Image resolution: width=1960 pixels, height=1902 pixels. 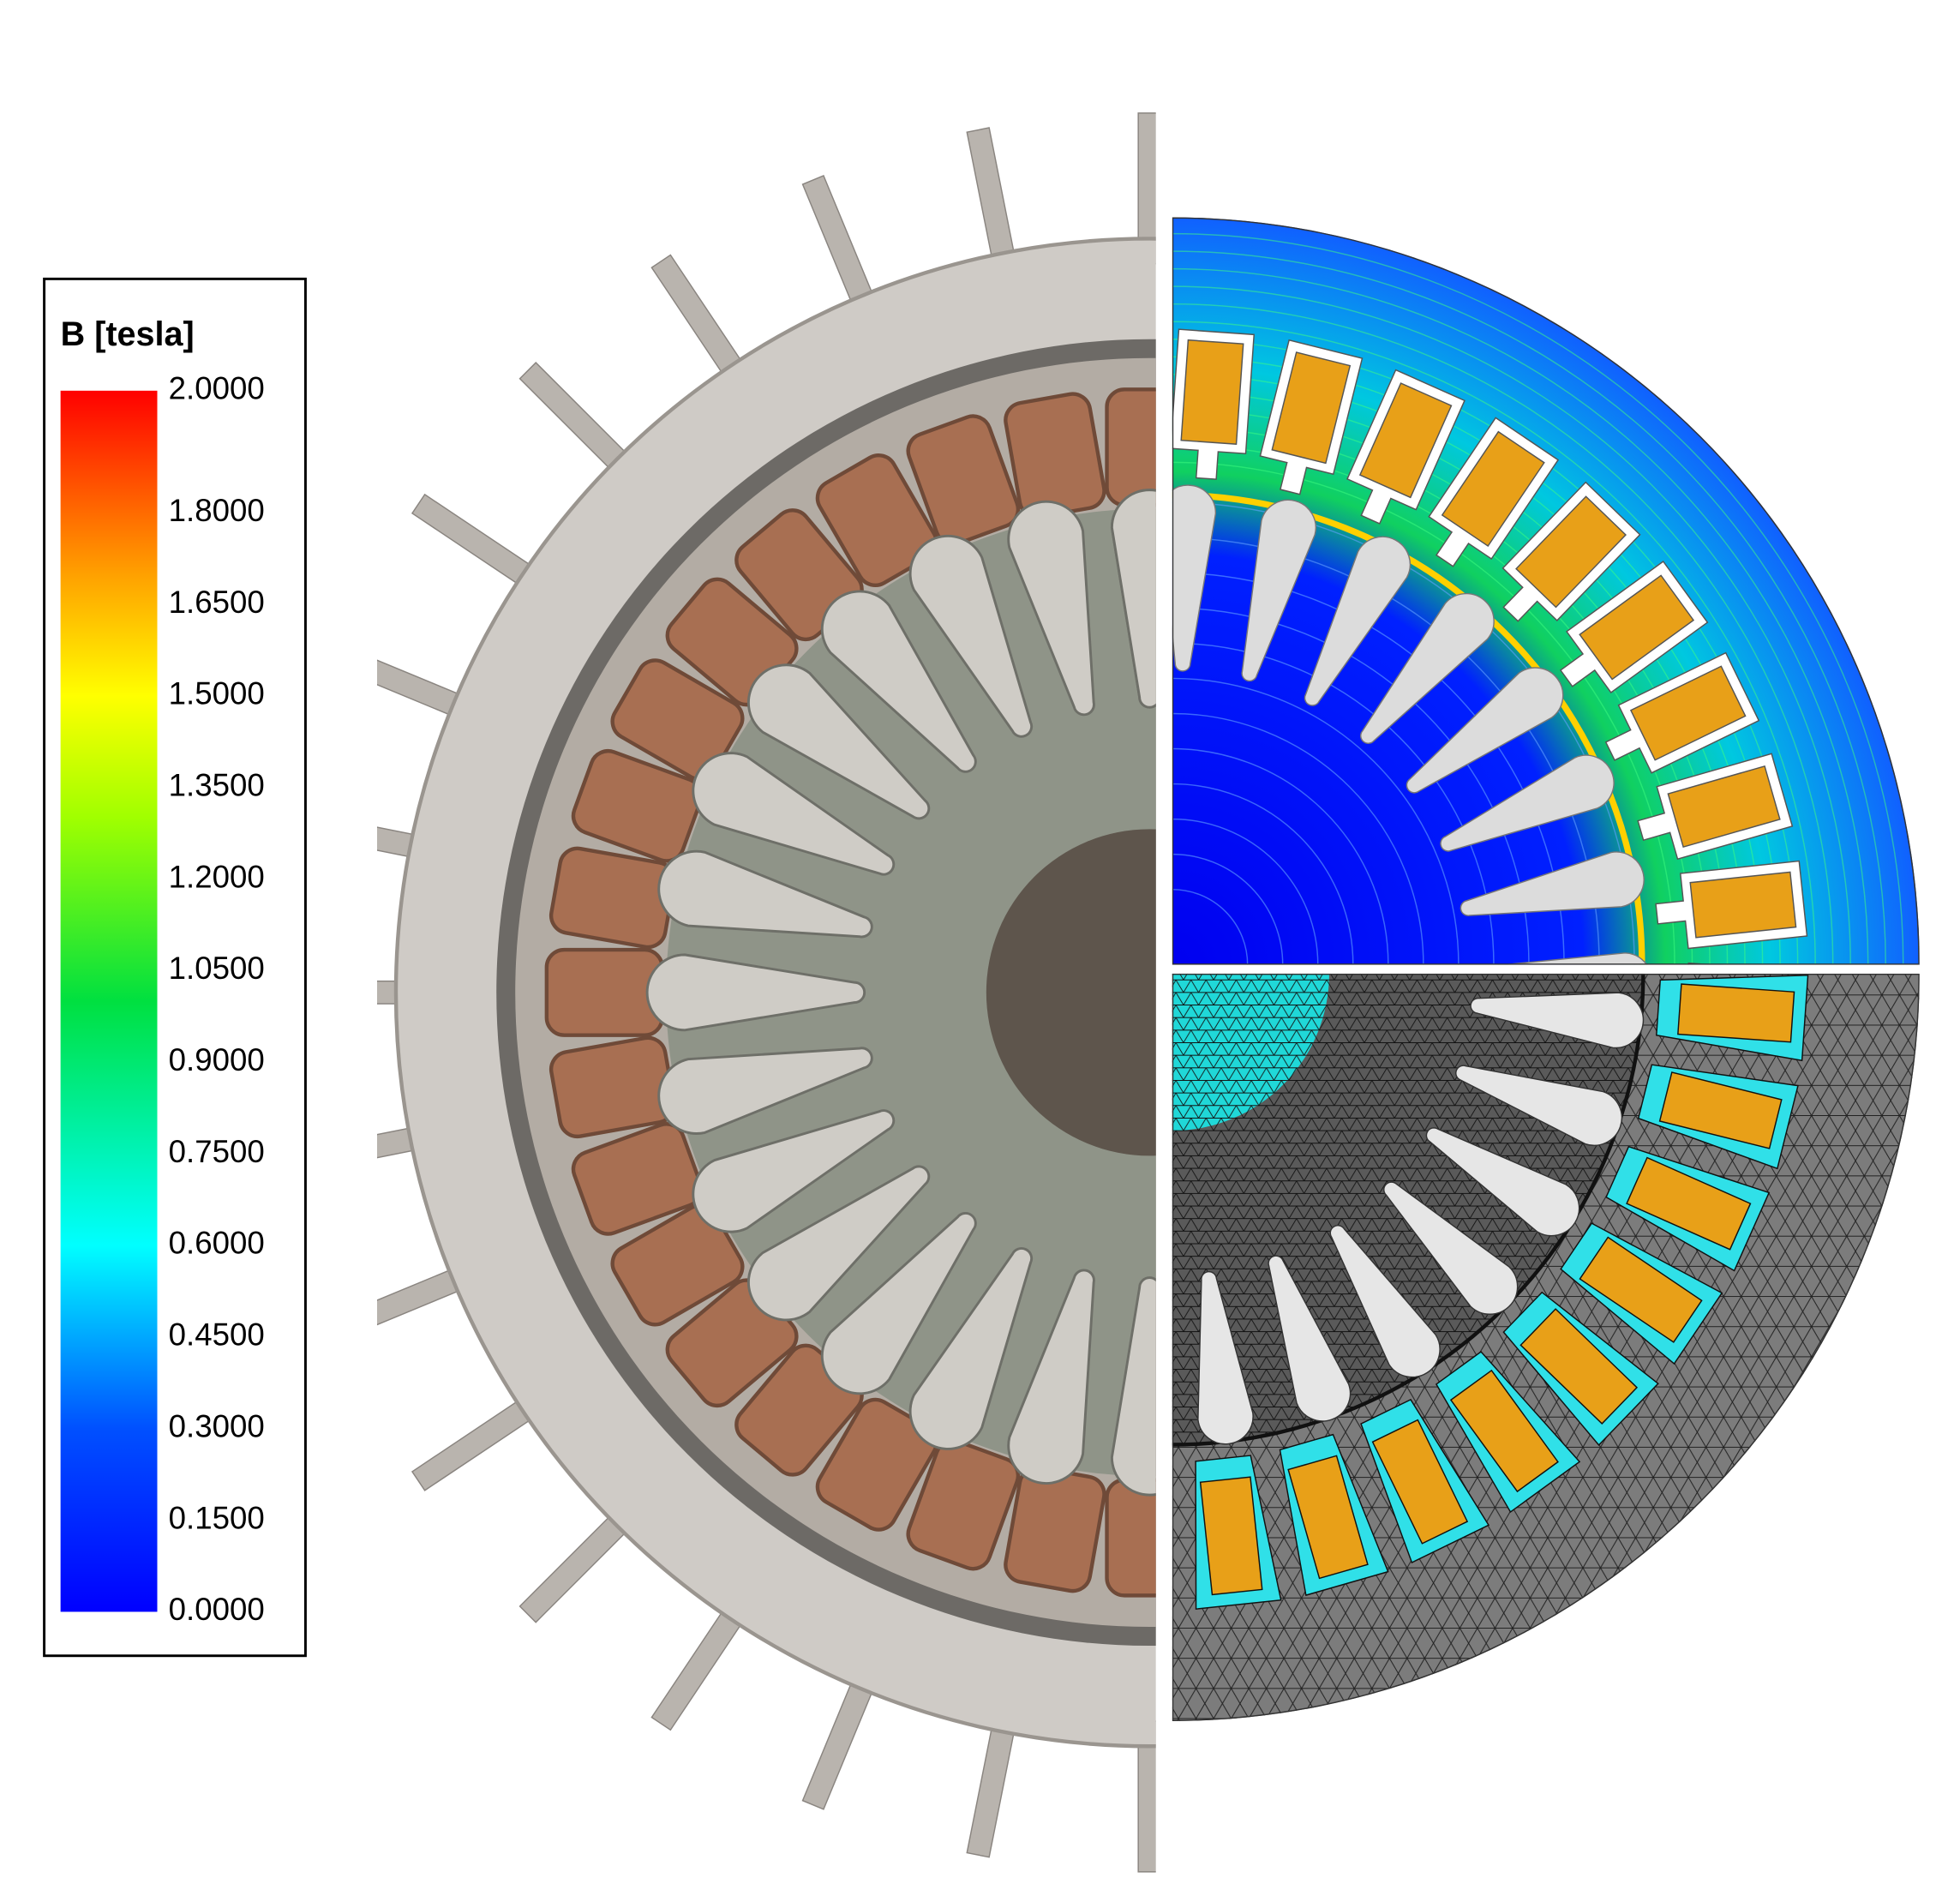 I want to click on legend-tick-label: 0.1500, so click(x=217, y=1517).